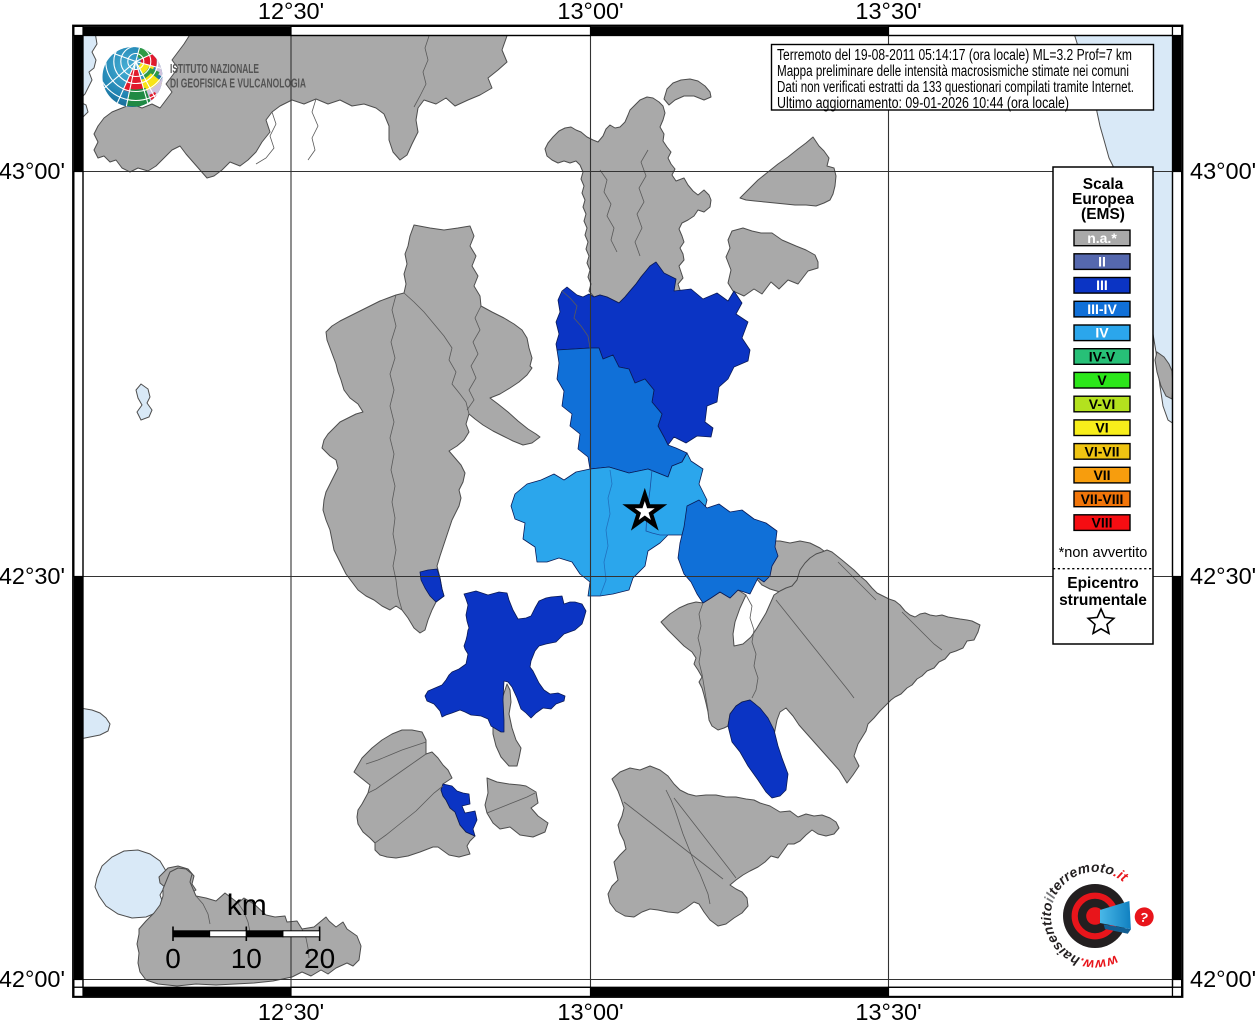  I want to click on svg-text: 20, so click(319, 958).